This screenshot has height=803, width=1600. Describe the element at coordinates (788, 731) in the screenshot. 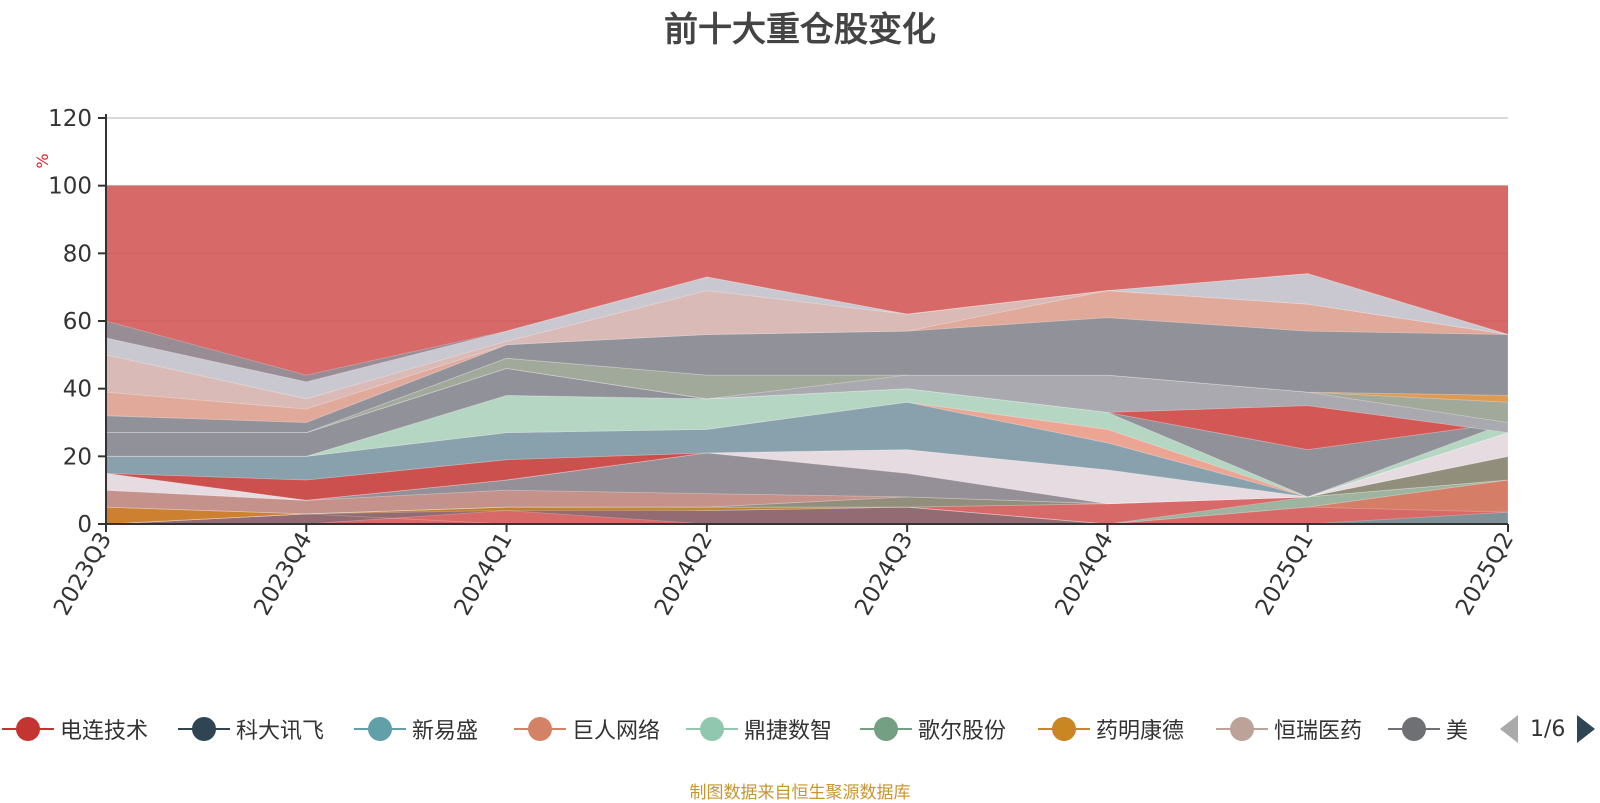

I see `legend-label: 鼎捷数智` at that location.